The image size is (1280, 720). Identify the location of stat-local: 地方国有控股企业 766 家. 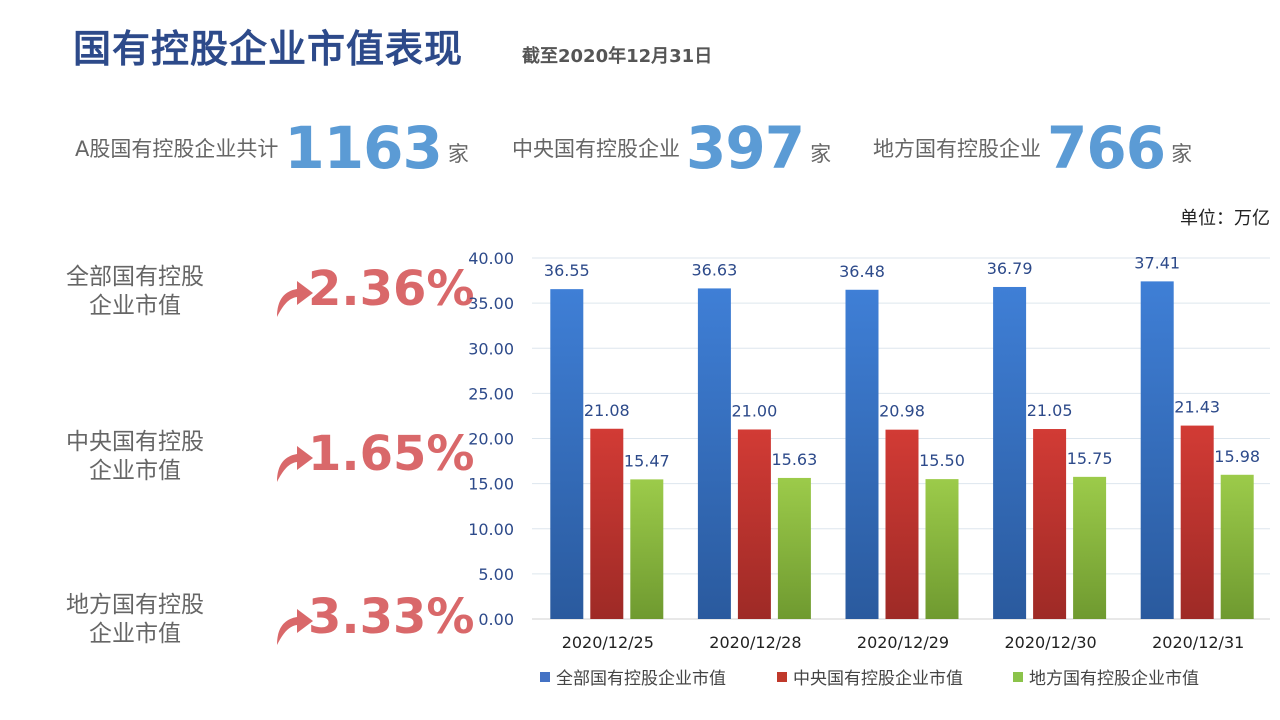
(1032, 148).